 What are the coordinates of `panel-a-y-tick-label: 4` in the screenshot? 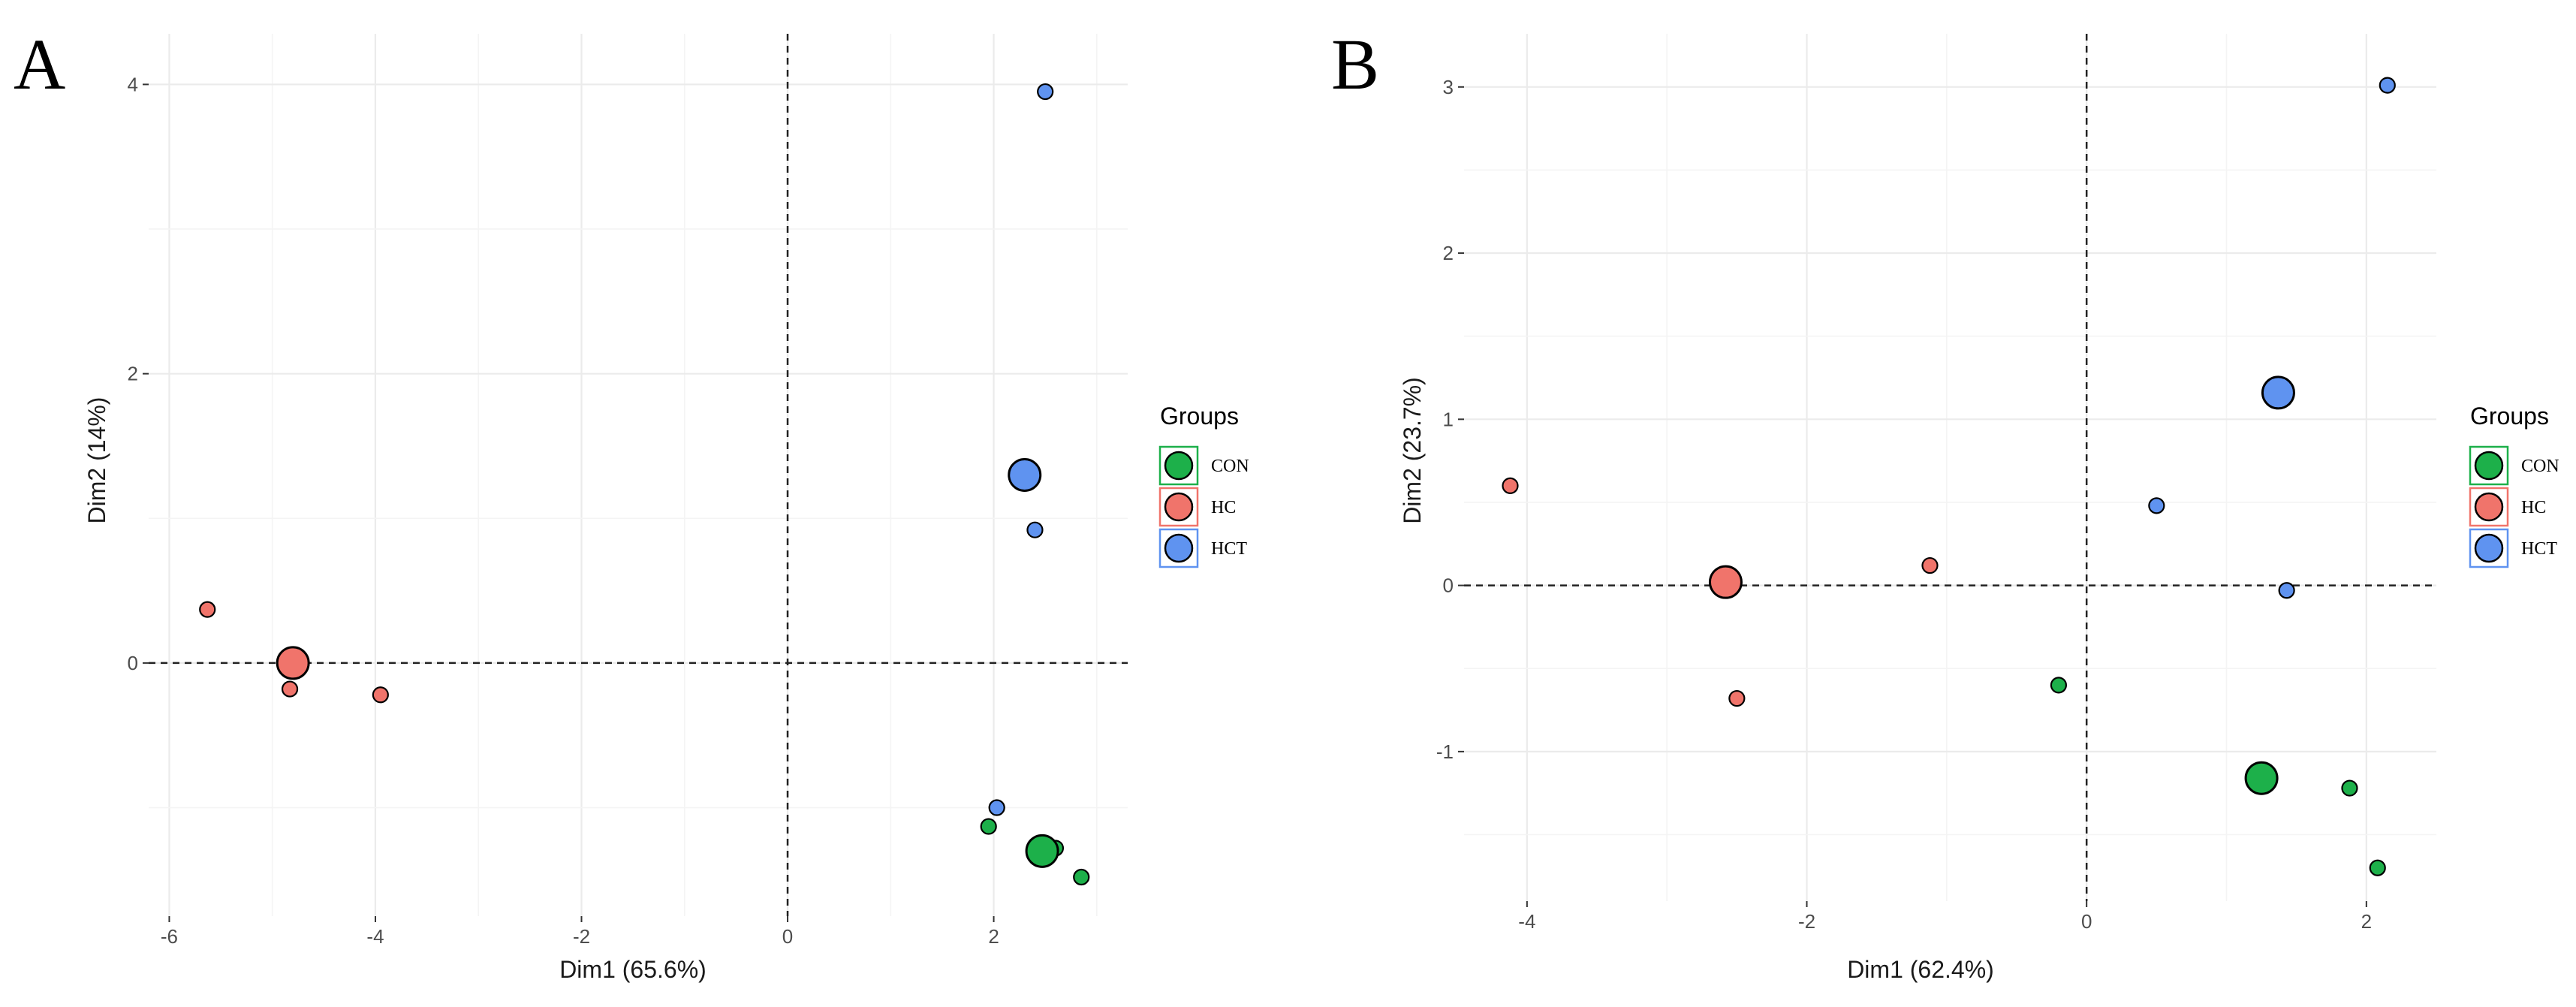 It's located at (133, 84).